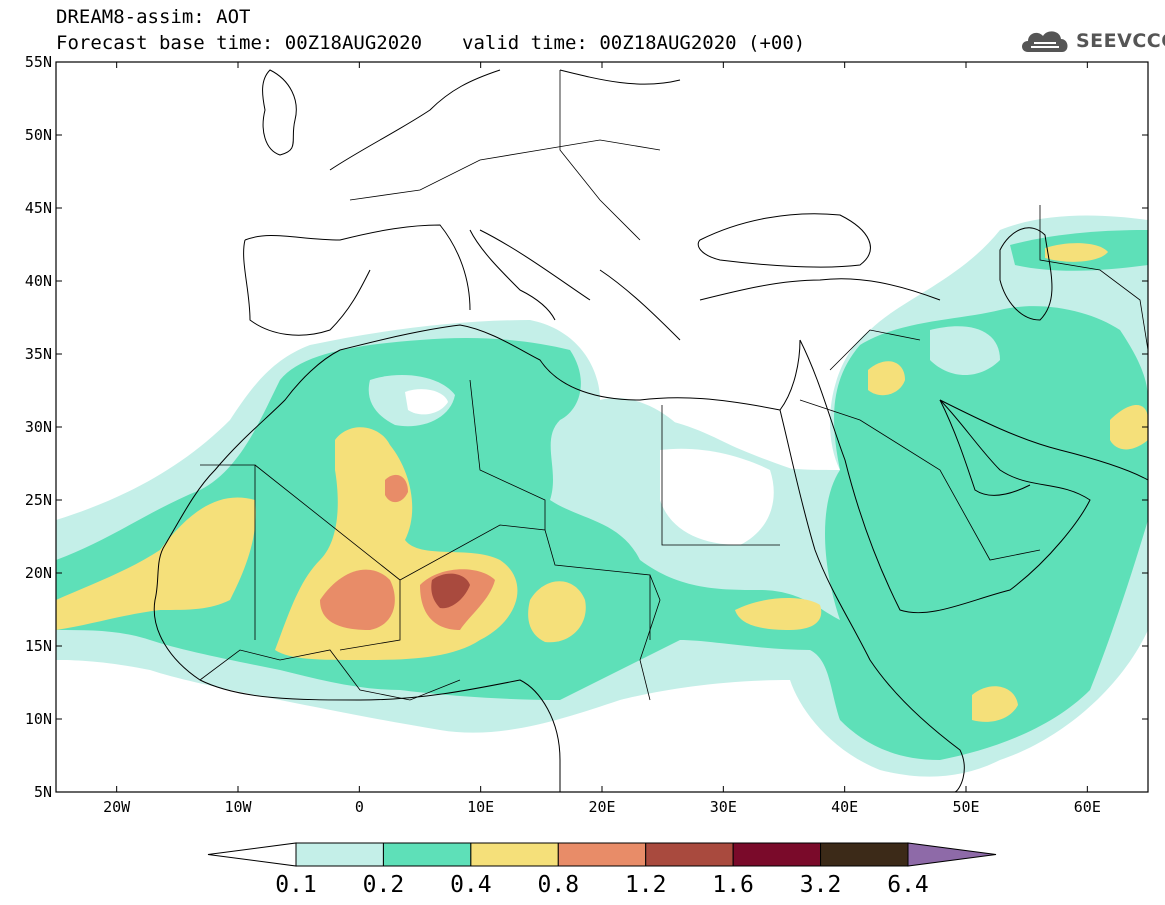 The height and width of the screenshot is (905, 1165). I want to click on logo-text: SEEVCCC, so click(1120, 41).